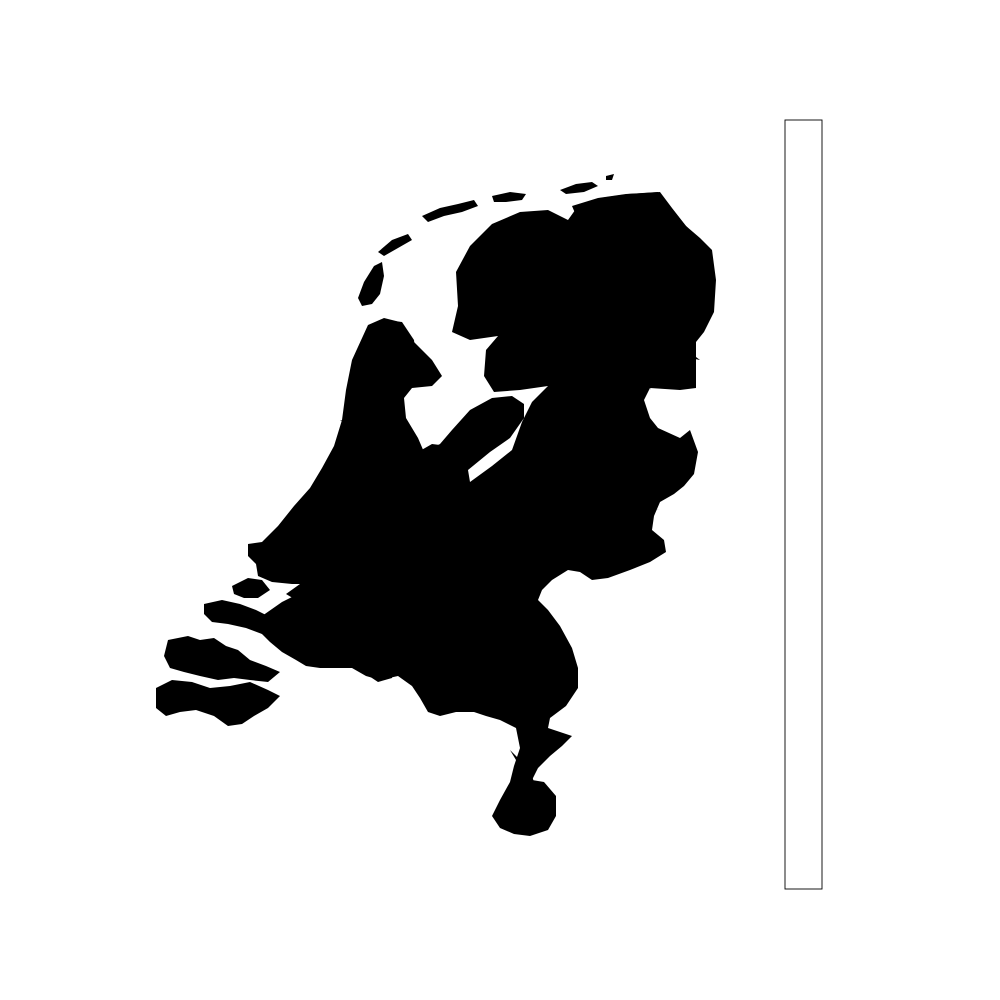  Describe the element at coordinates (605, 525) in the screenshot. I see `municipality-enschede` at that location.